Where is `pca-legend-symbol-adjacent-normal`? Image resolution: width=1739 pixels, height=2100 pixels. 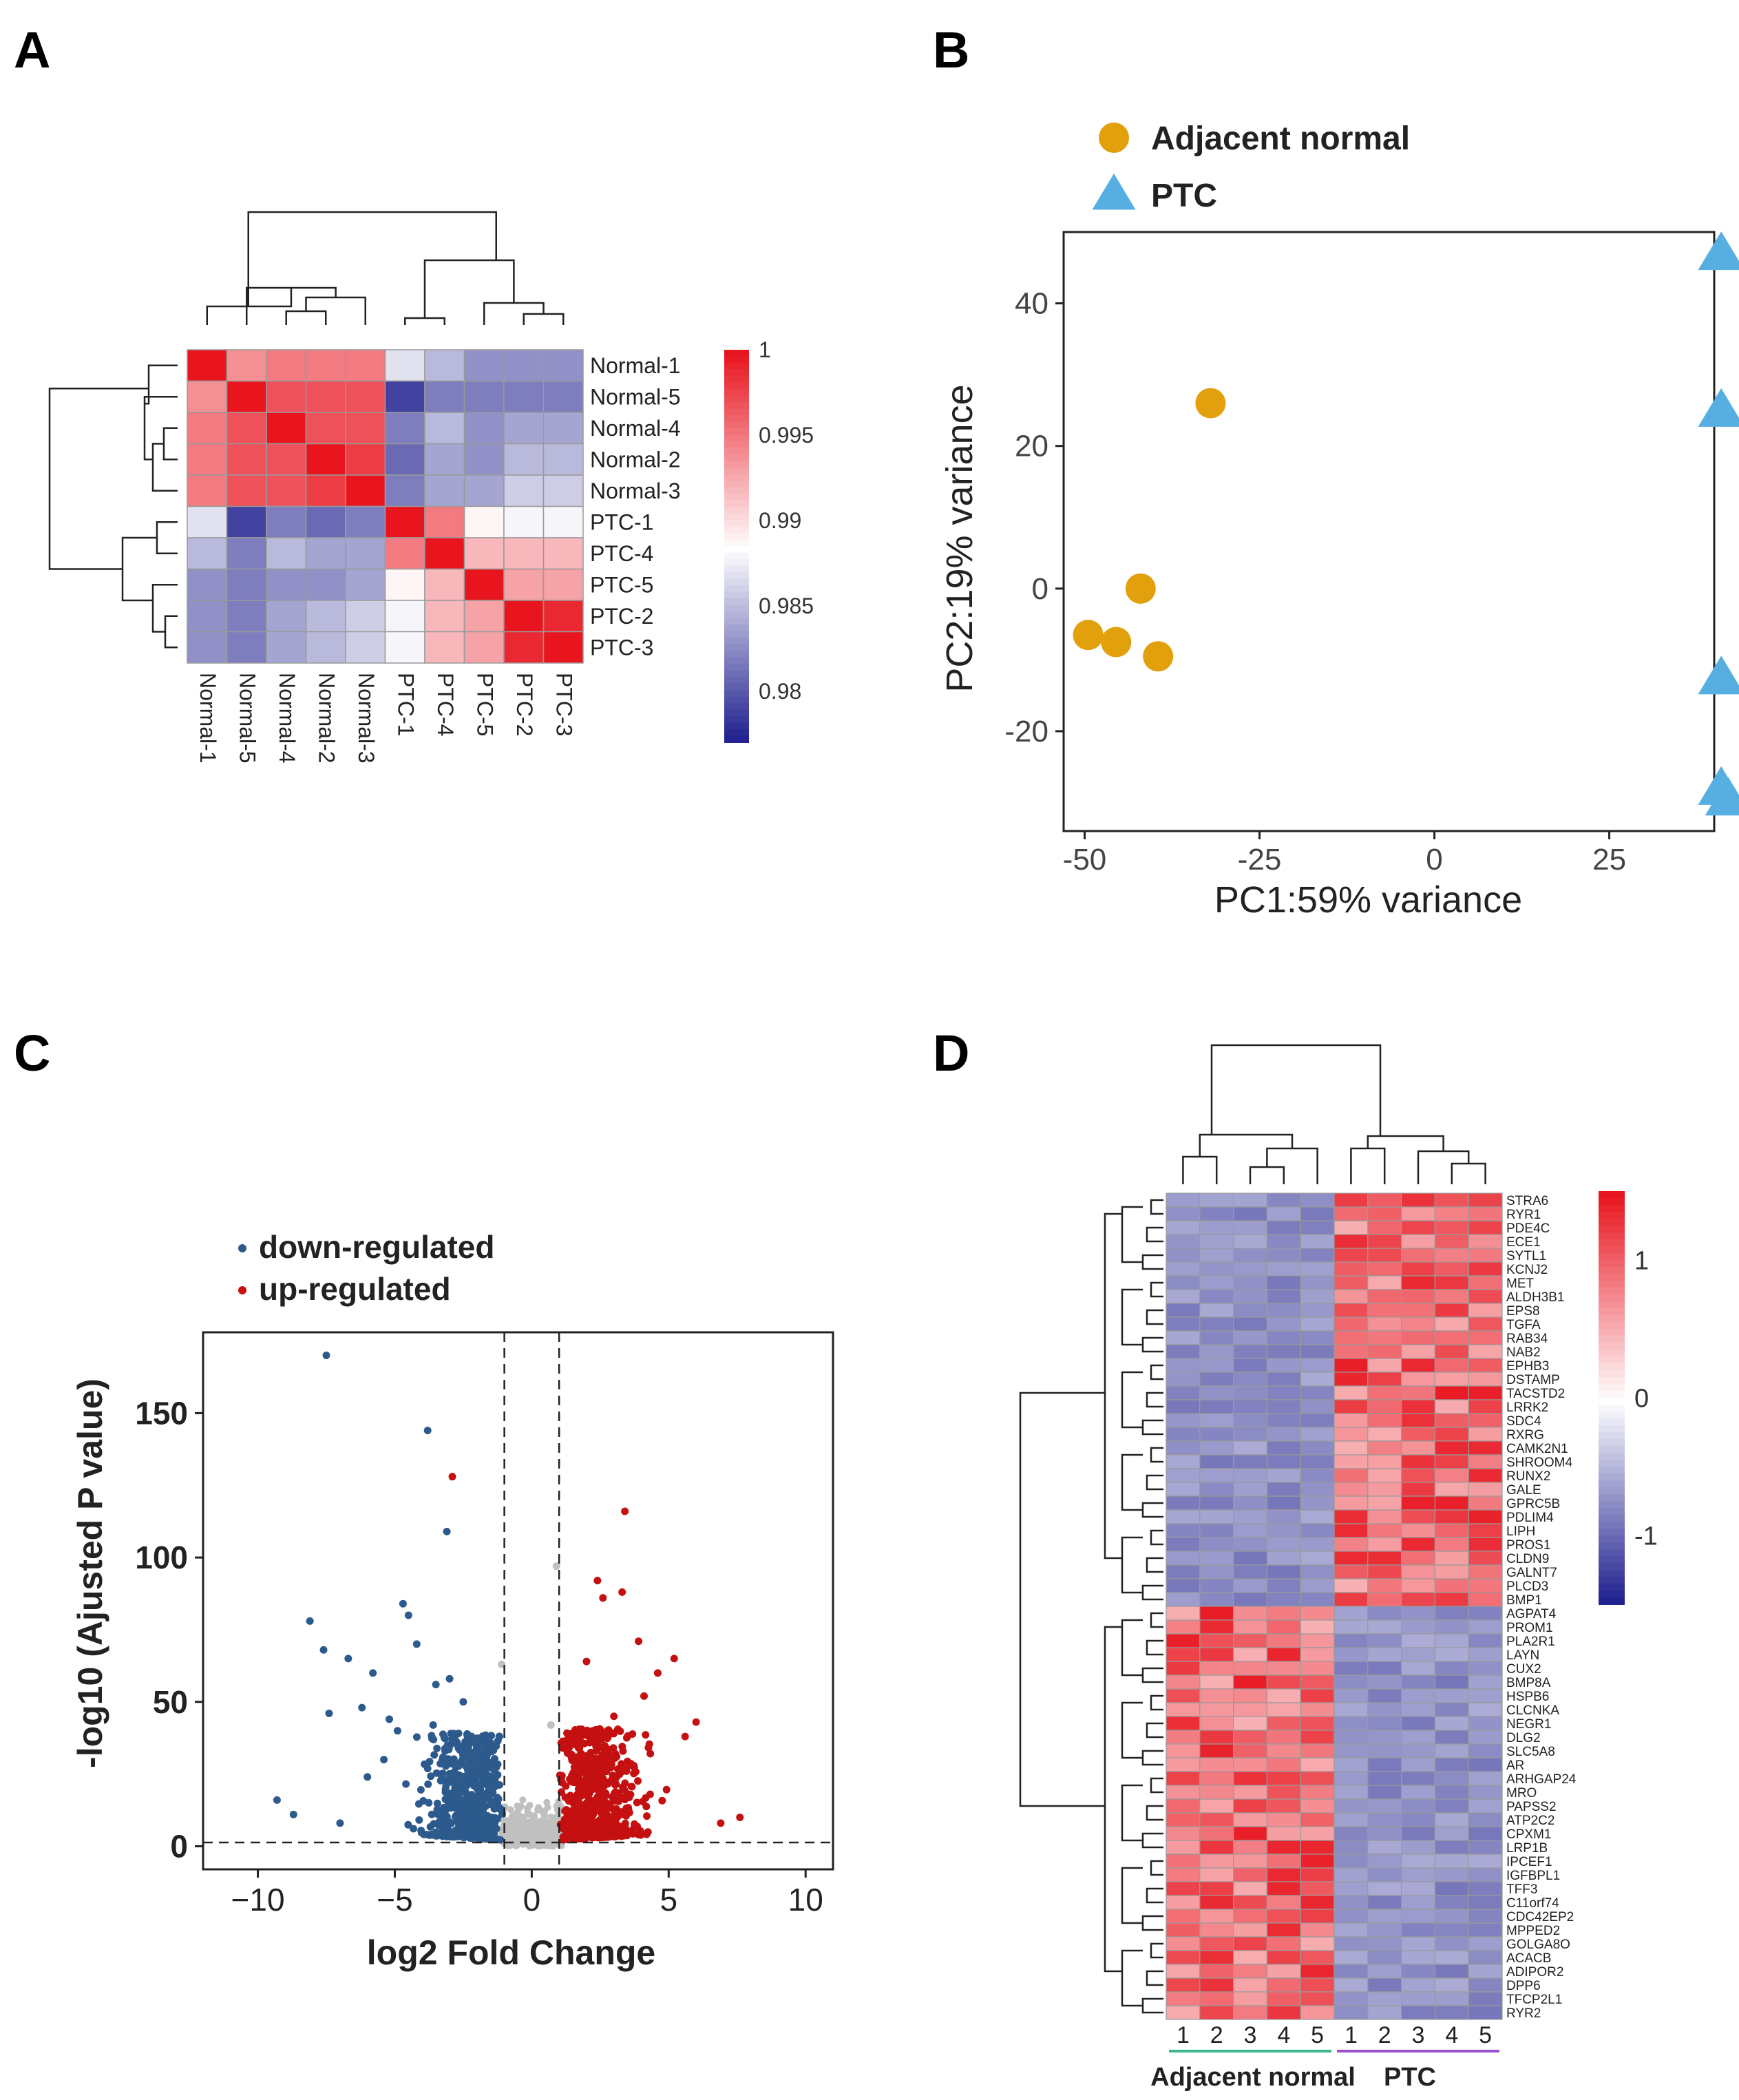
pca-legend-symbol-adjacent-normal is located at coordinates (1114, 138).